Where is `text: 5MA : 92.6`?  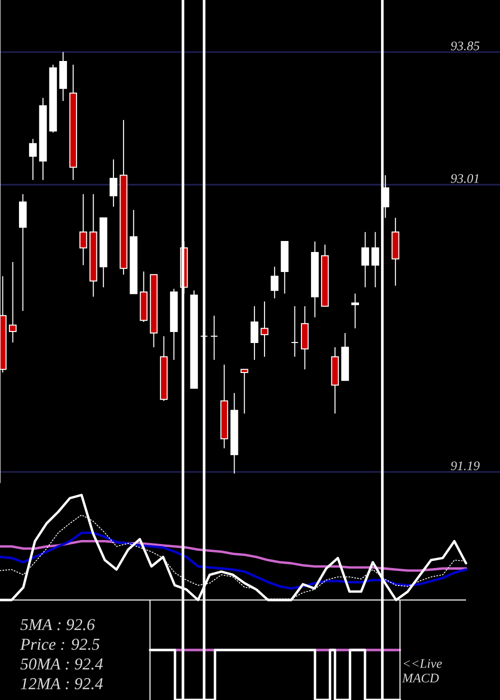
text: 5MA : 92.6 is located at coordinates (57, 624).